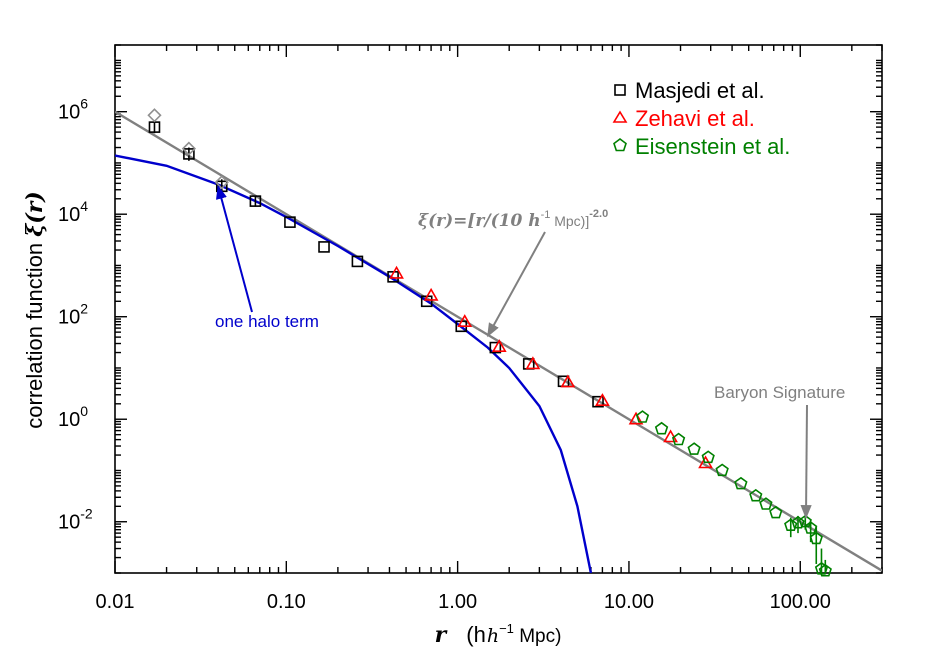 This screenshot has height=662, width=926. I want to click on legend-item-zehavi: Zehavi et al., so click(683, 118).